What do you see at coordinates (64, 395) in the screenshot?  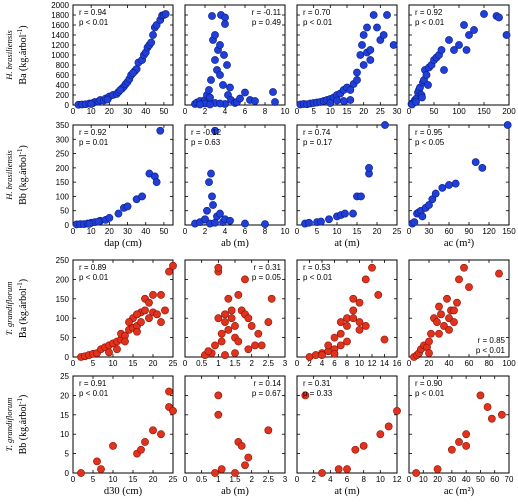 I see `y-tick-label: 20` at bounding box center [64, 395].